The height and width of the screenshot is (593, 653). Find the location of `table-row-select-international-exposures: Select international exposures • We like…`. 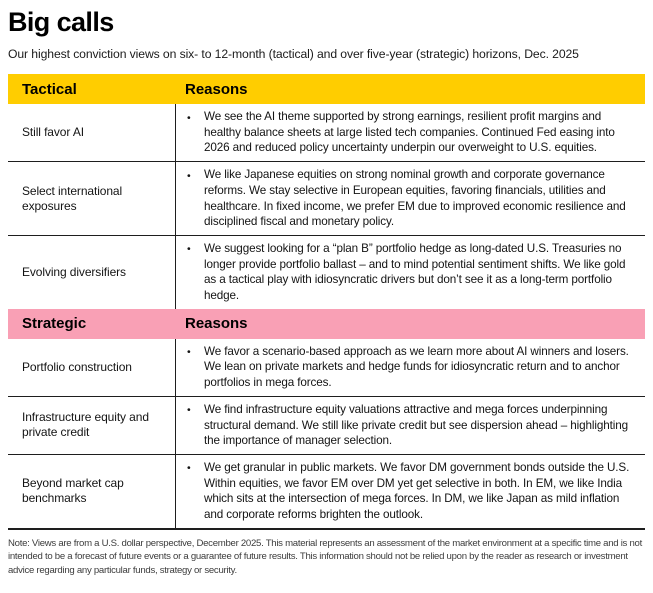

table-row-select-international-exposures: Select international exposures • We like… is located at coordinates (326, 199).